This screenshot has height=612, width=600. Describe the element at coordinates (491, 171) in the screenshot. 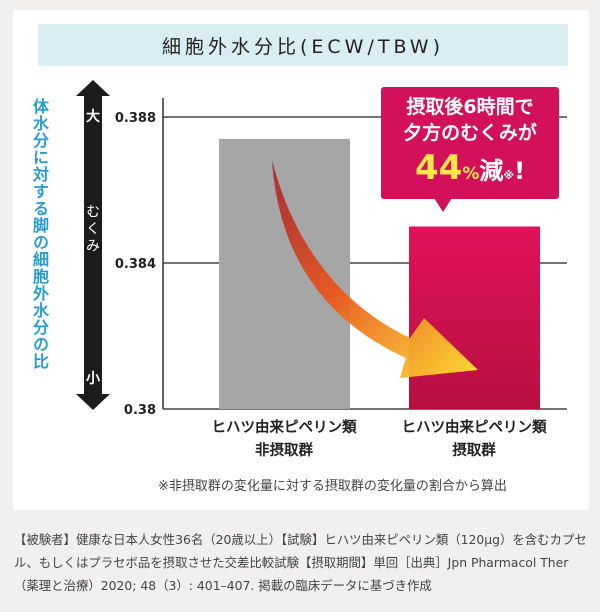

I see `callout-verb: 減` at that location.